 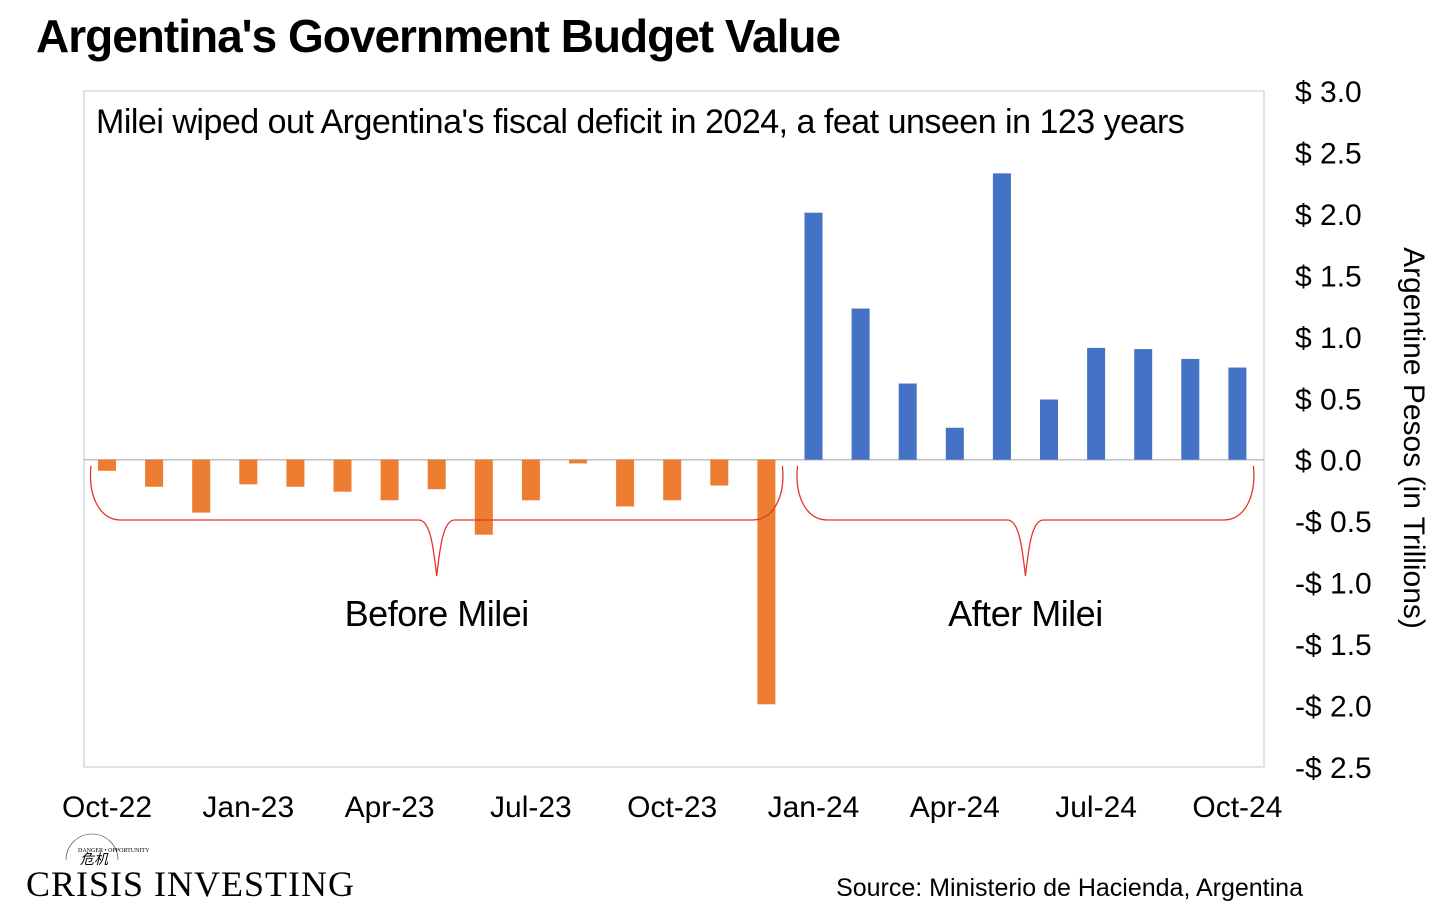 What do you see at coordinates (107, 807) in the screenshot?
I see `x-tick-label: Oct-22` at bounding box center [107, 807].